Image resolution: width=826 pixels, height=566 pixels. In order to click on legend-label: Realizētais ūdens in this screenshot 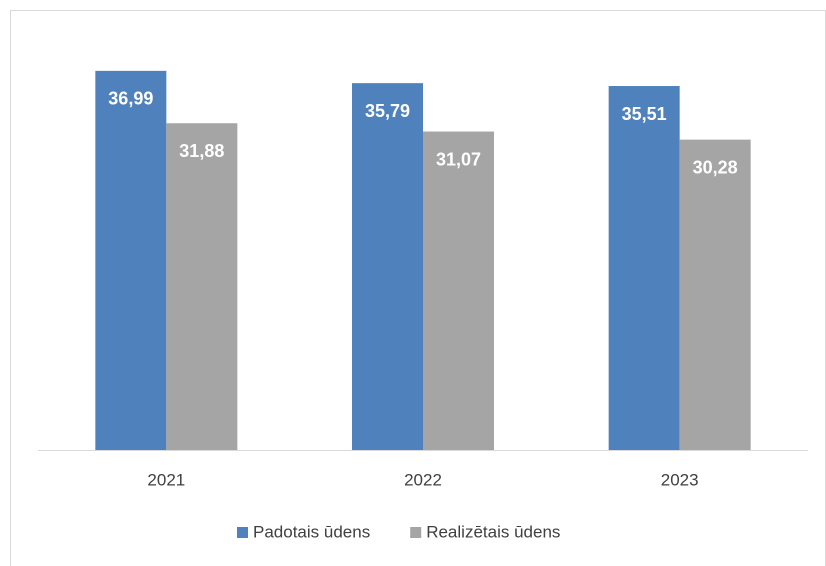, I will do `click(493, 531)`.